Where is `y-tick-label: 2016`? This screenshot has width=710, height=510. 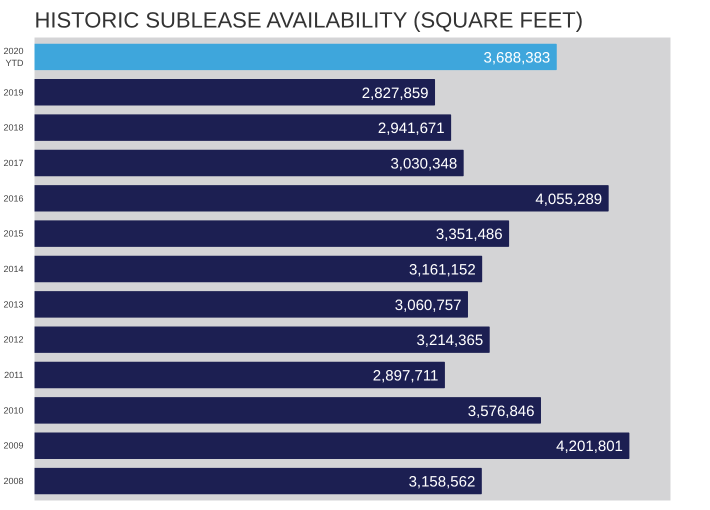
y-tick-label: 2016 is located at coordinates (13, 198).